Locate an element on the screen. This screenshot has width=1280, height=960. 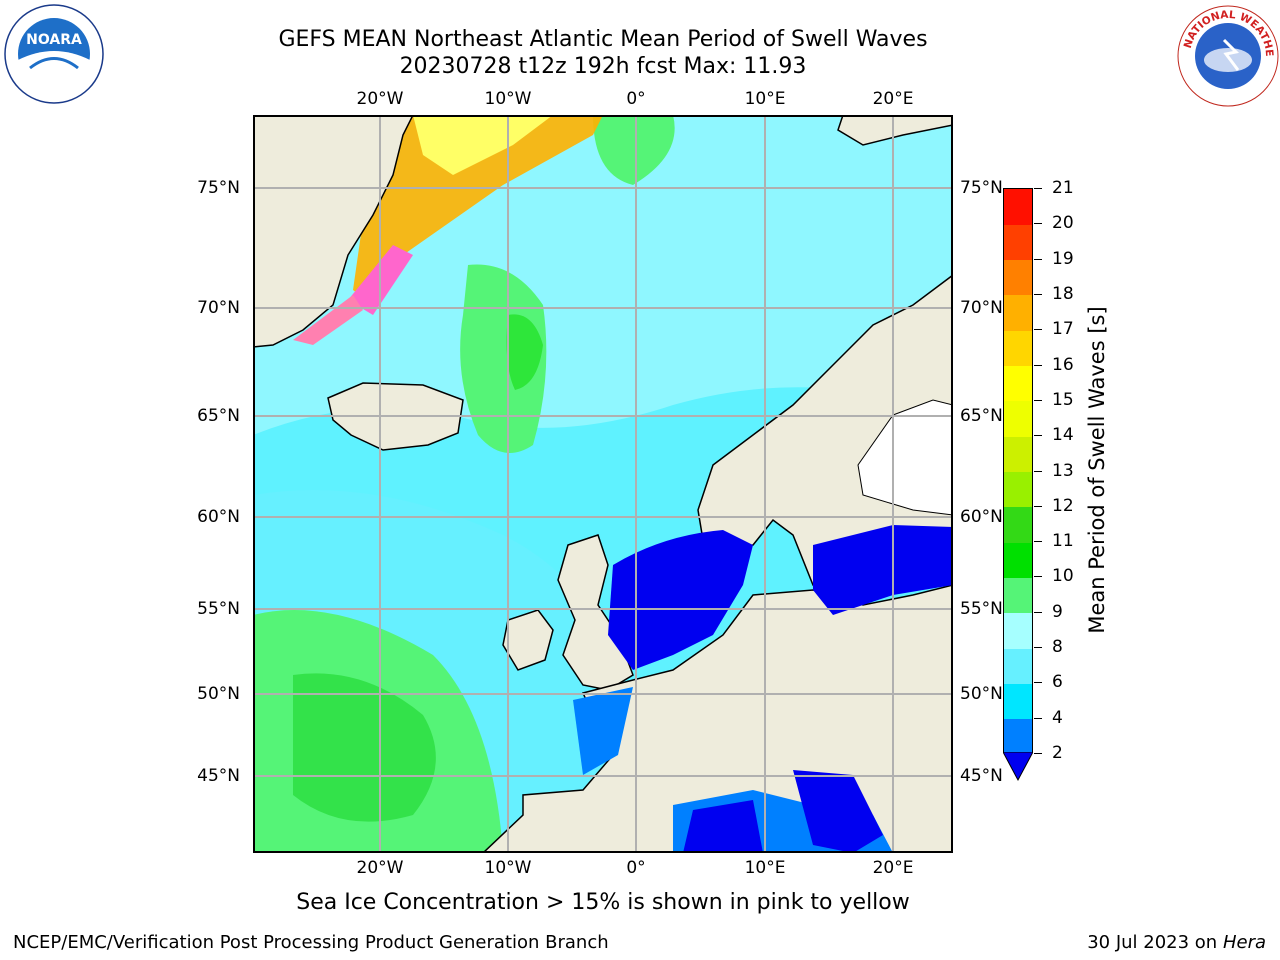
lon-label-bottom-10w: 10°W is located at coordinates (508, 868).